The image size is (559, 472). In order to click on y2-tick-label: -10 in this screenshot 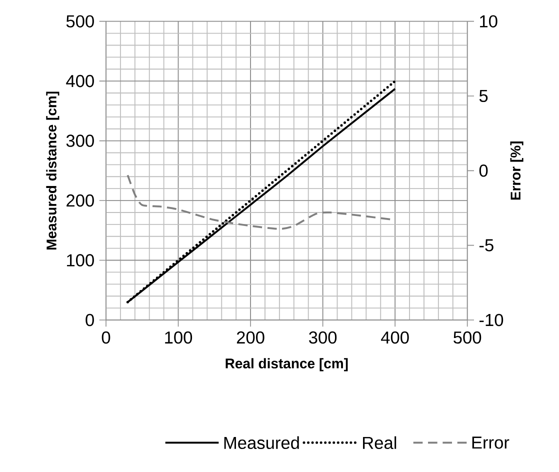, I will do `click(491, 320)`.